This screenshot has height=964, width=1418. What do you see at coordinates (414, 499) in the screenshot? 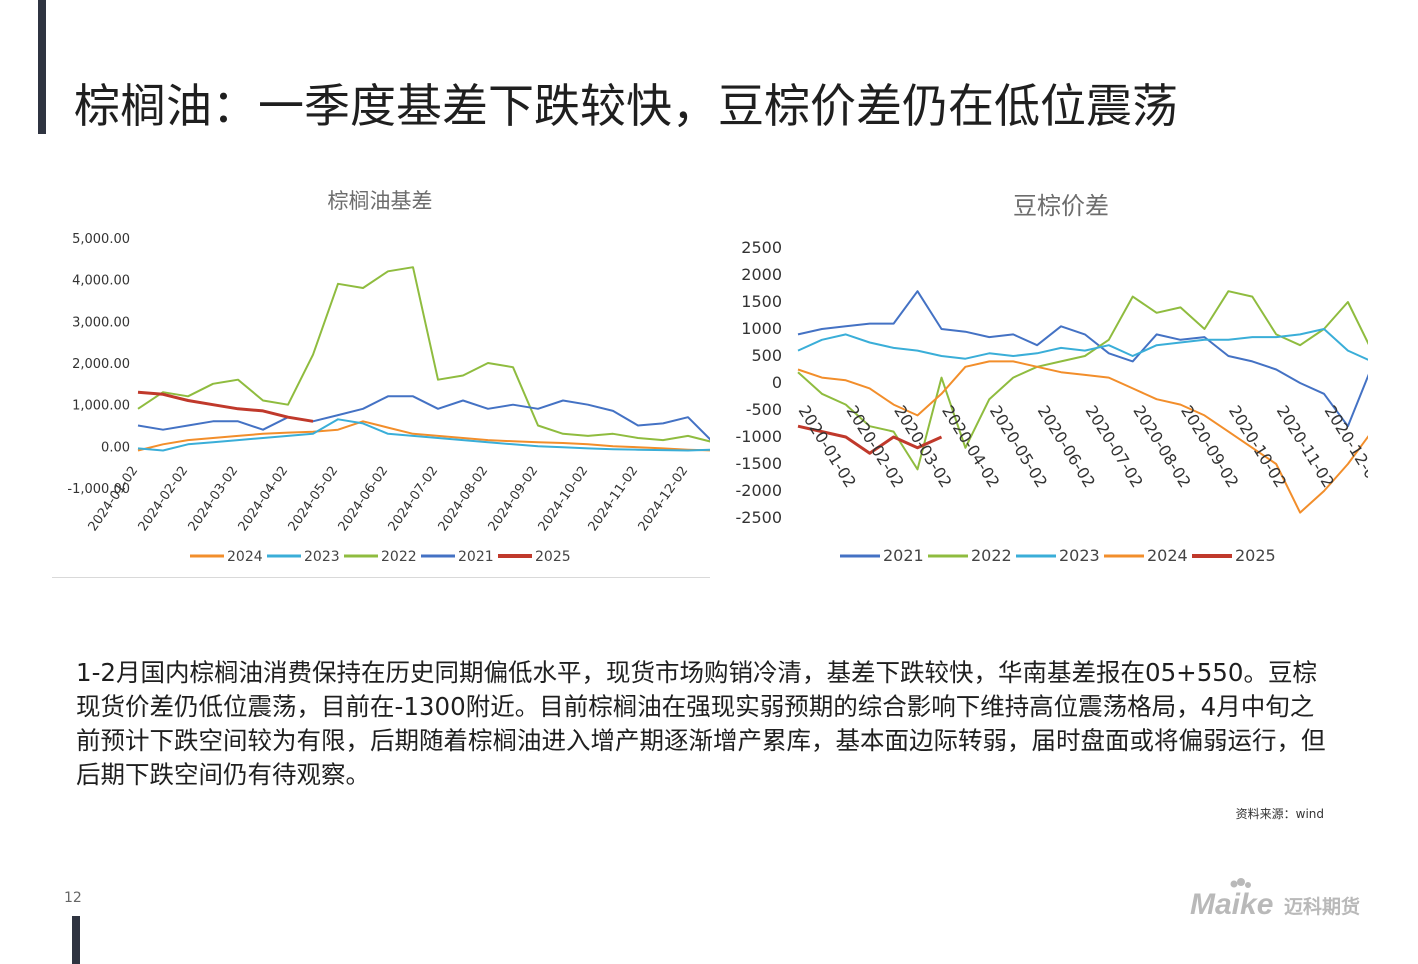
I see `x-tick-label: 2024-07-02` at bounding box center [414, 499].